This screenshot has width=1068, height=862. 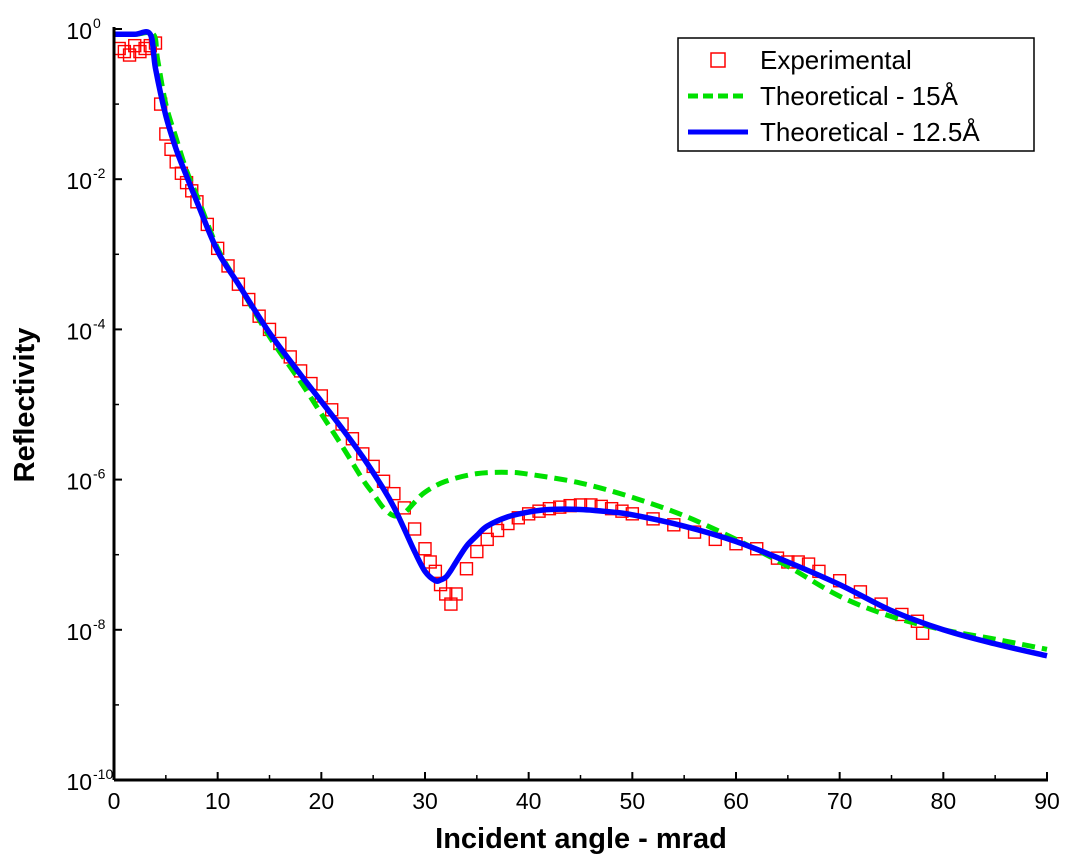 What do you see at coordinates (736, 801) in the screenshot?
I see `x-tick-label: 60` at bounding box center [736, 801].